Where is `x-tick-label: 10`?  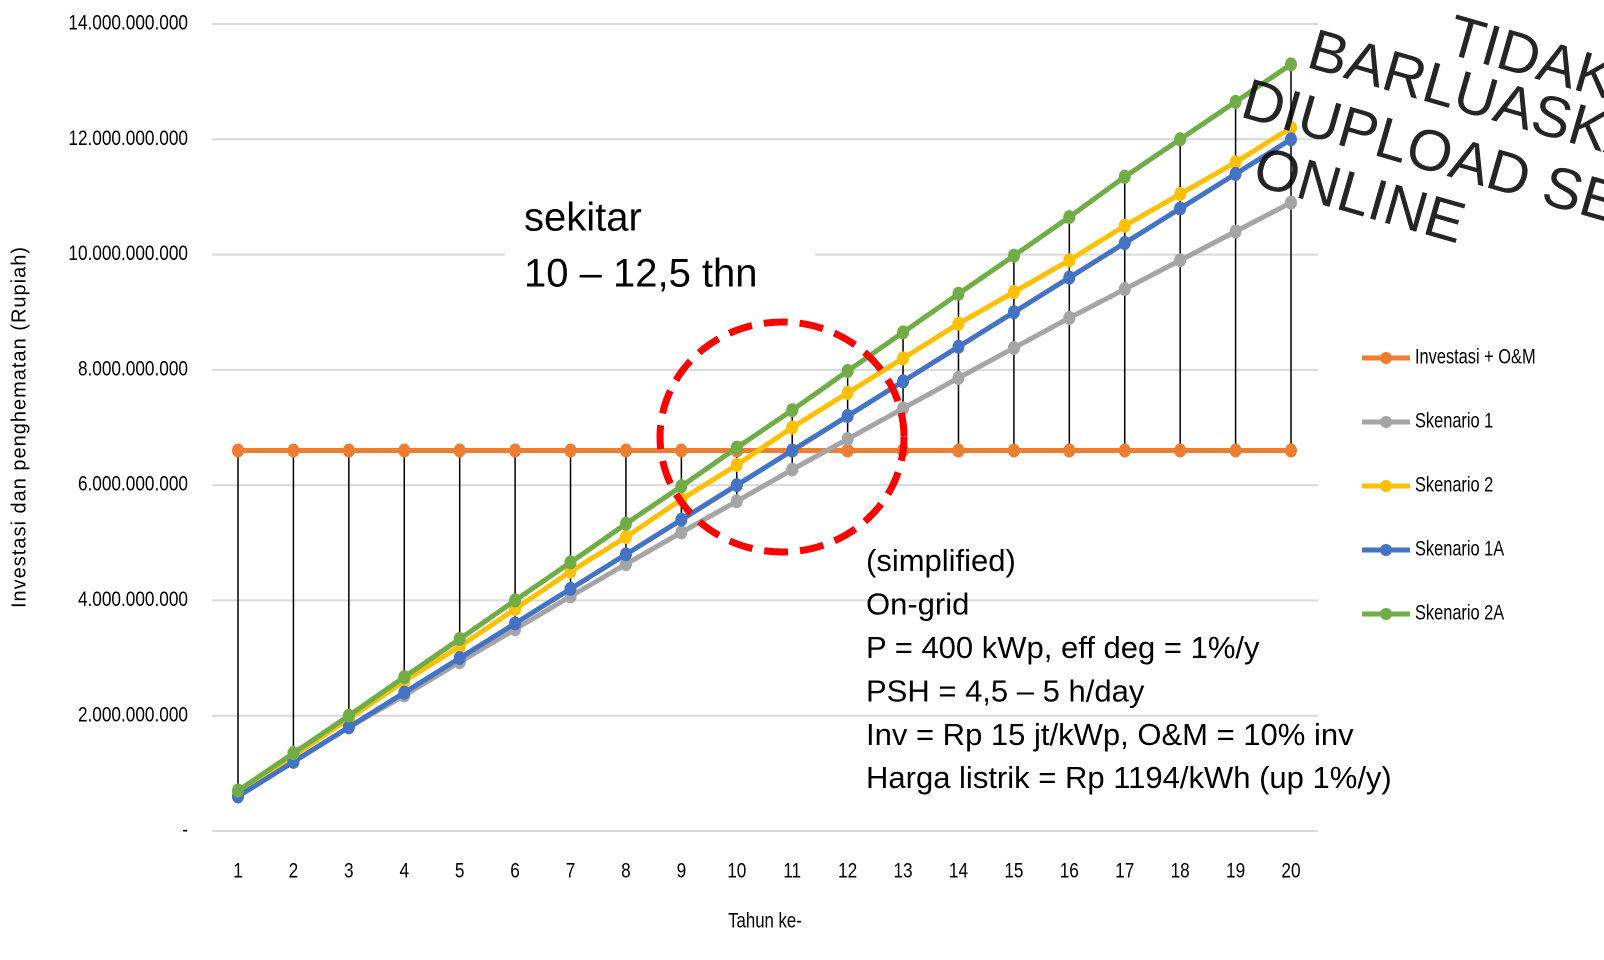 x-tick-label: 10 is located at coordinates (736, 871).